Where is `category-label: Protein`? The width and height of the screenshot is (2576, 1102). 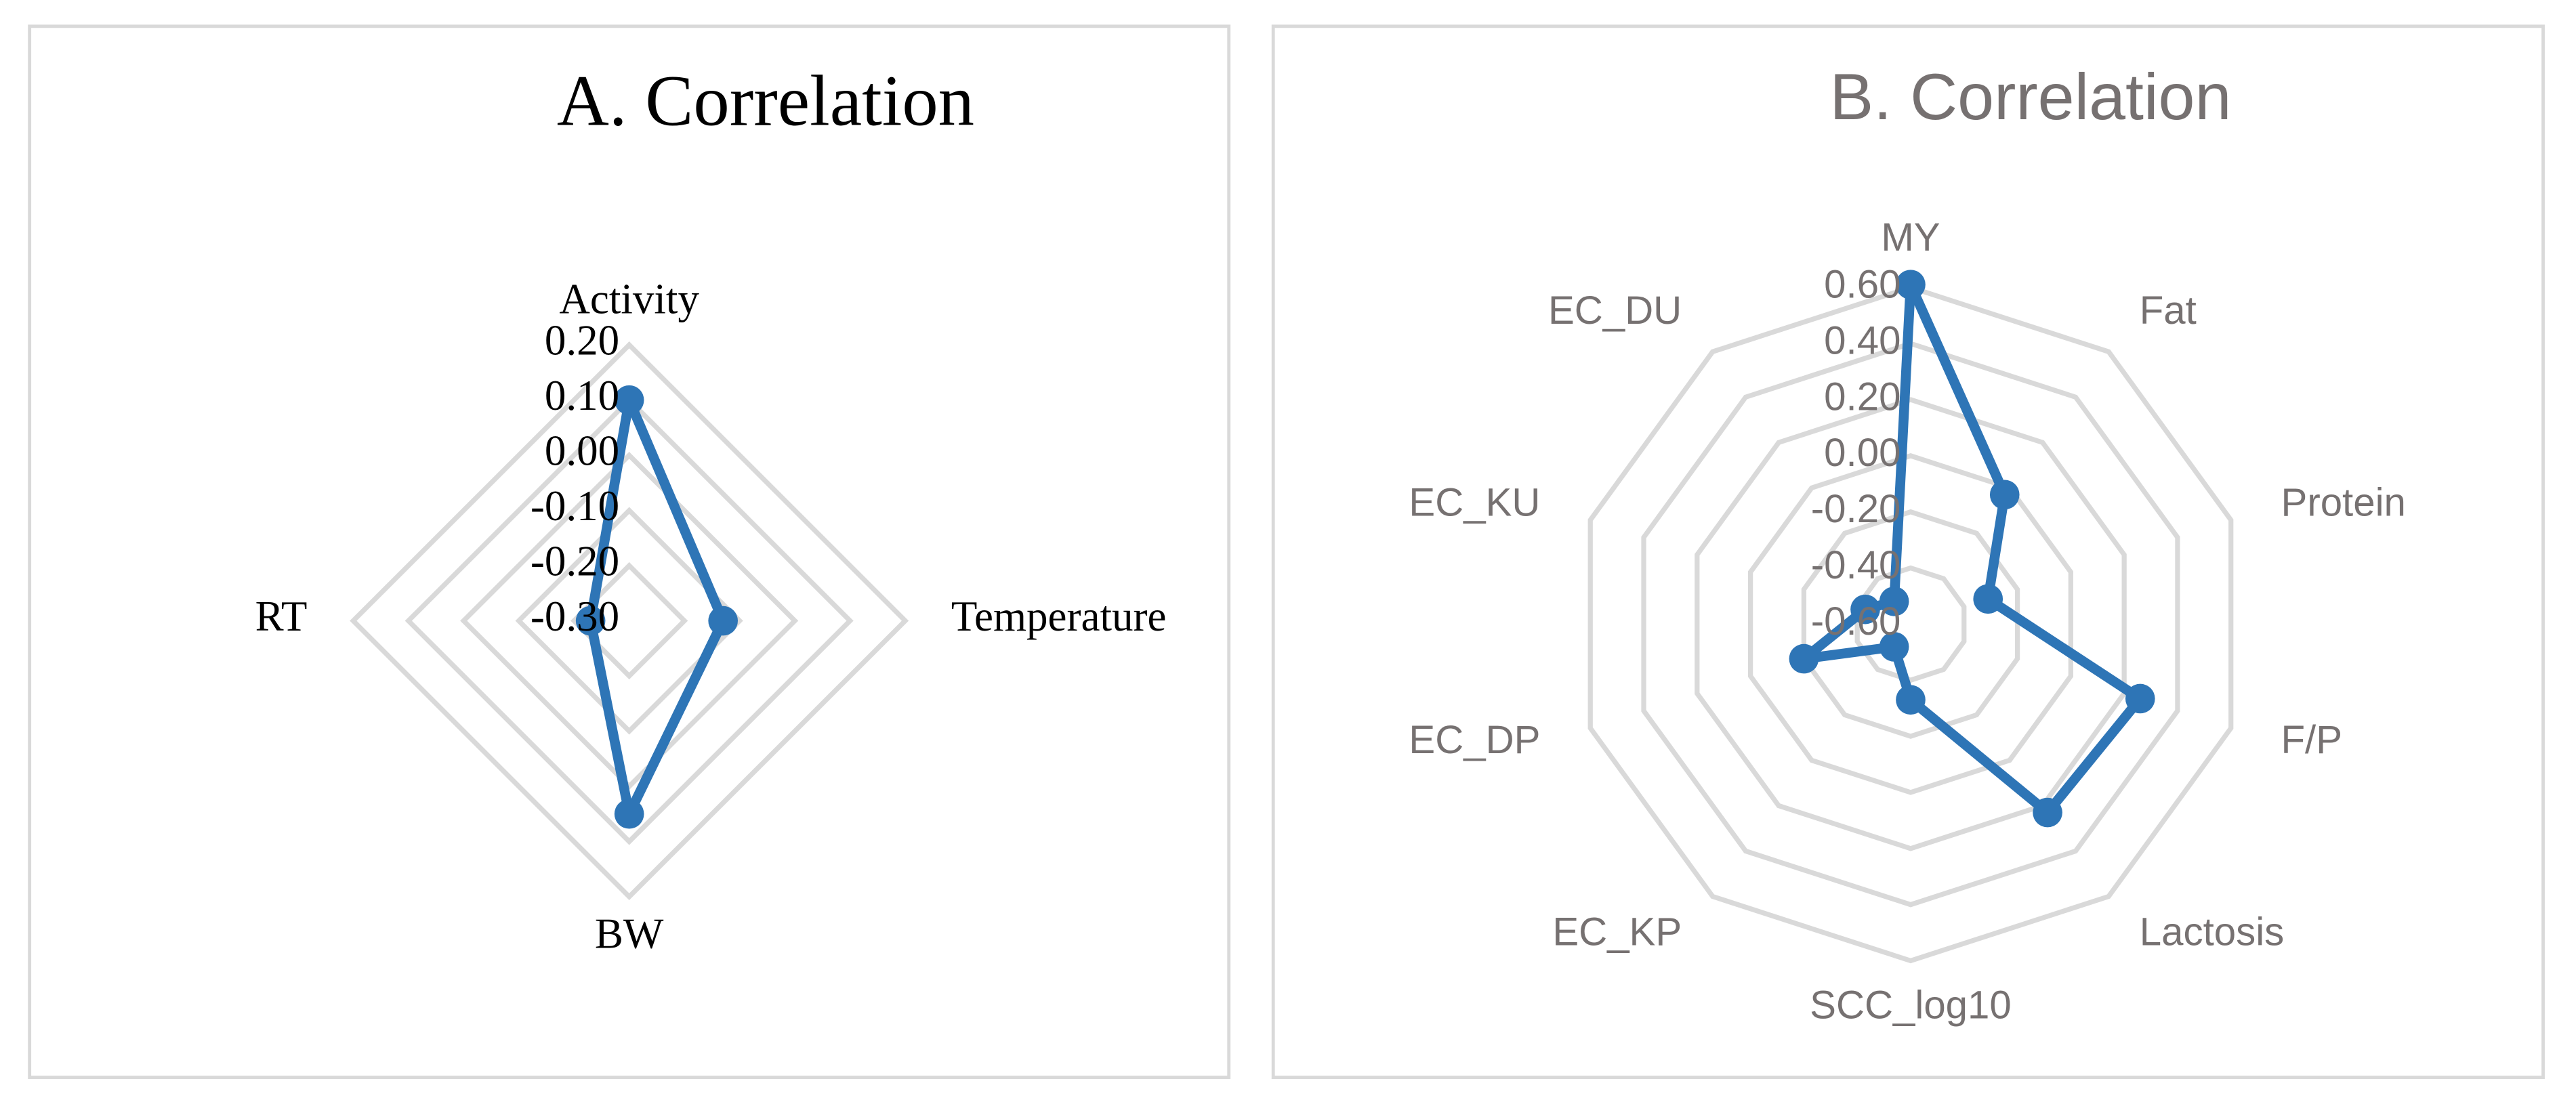 category-label: Protein is located at coordinates (2343, 503).